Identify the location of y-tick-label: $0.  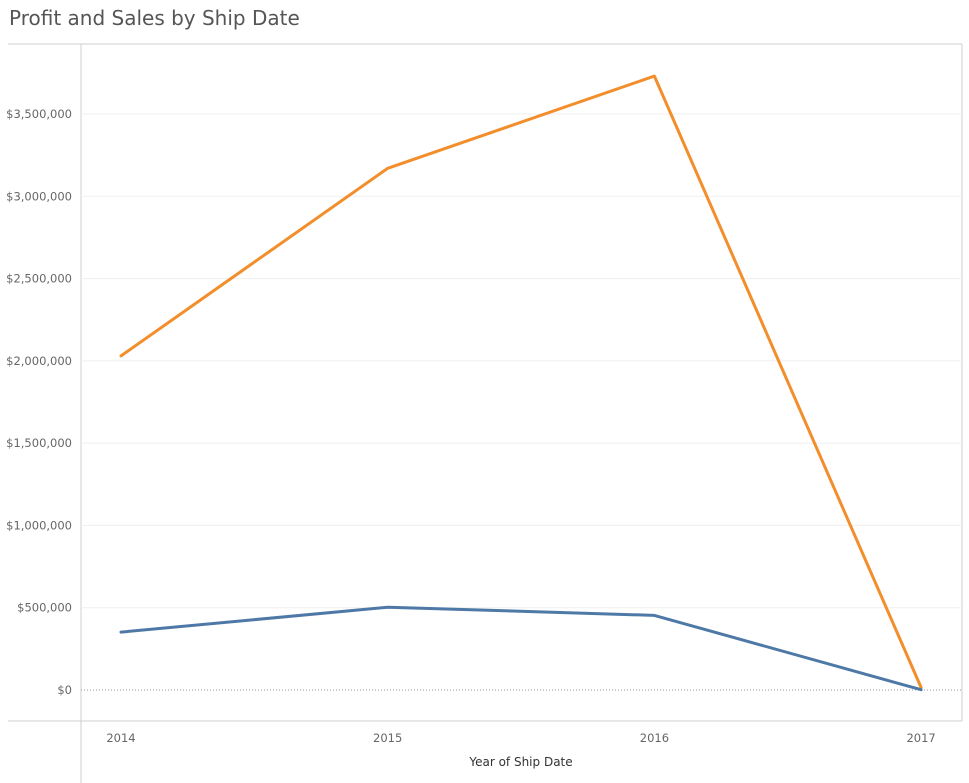
(64, 690).